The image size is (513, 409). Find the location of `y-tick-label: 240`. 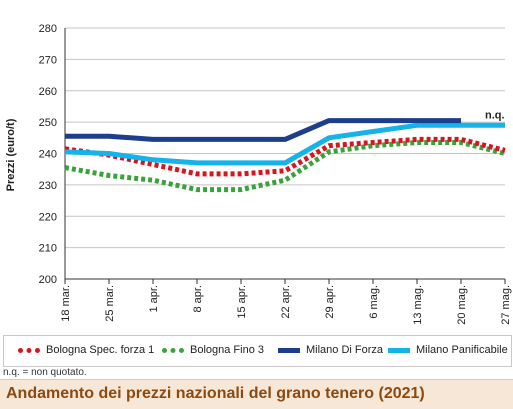

y-tick-label: 240 is located at coordinates (48, 155).